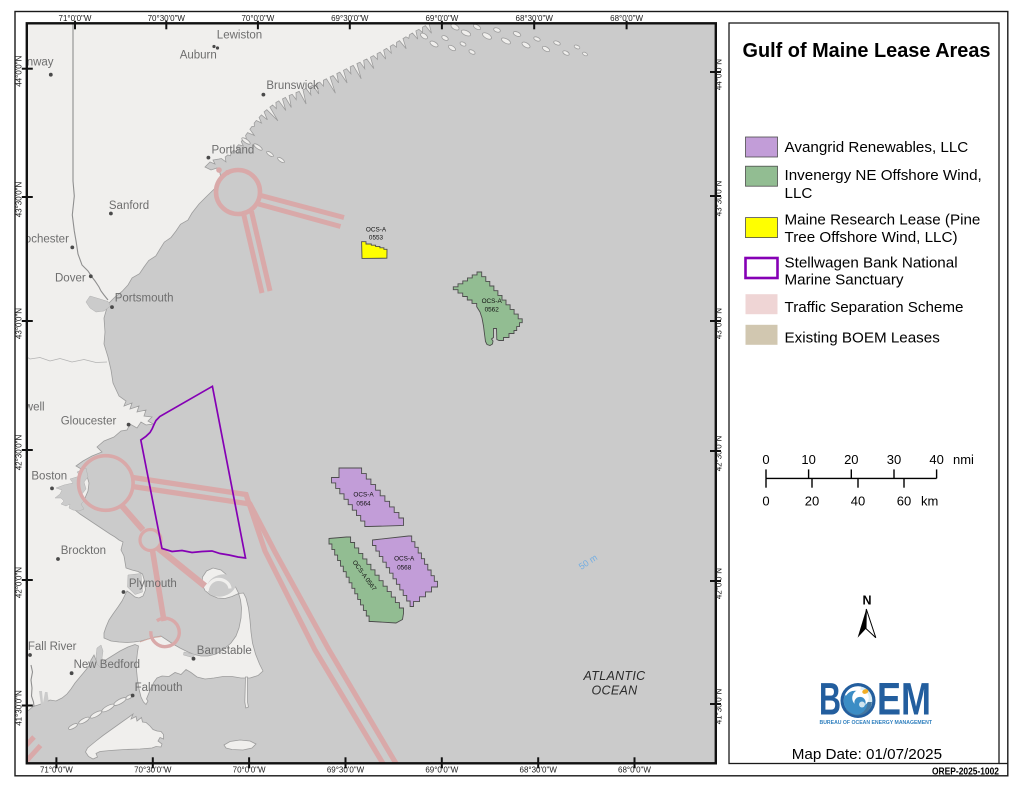 This screenshot has width=1024, height=791. Describe the element at coordinates (83, 551) in the screenshot. I see `svg-text: Brockton` at that location.